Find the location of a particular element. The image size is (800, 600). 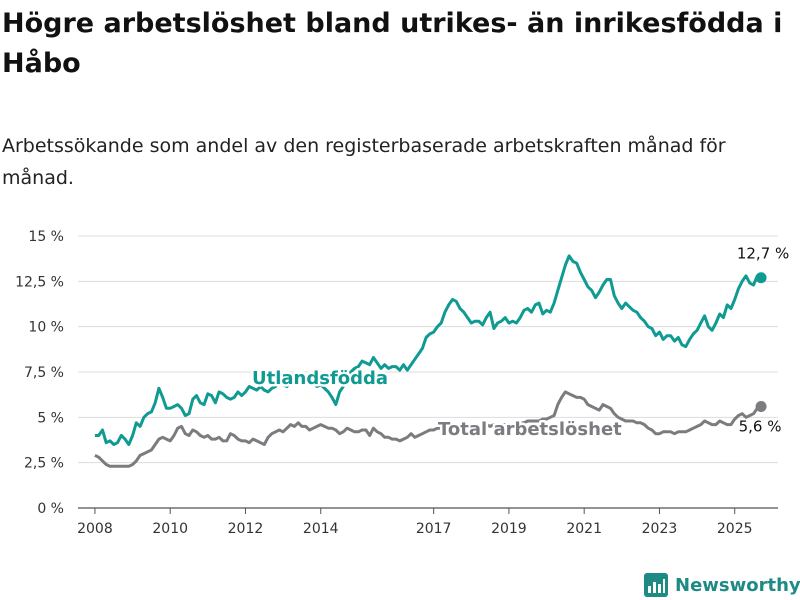

x-tick-label: 2025 is located at coordinates (735, 529).